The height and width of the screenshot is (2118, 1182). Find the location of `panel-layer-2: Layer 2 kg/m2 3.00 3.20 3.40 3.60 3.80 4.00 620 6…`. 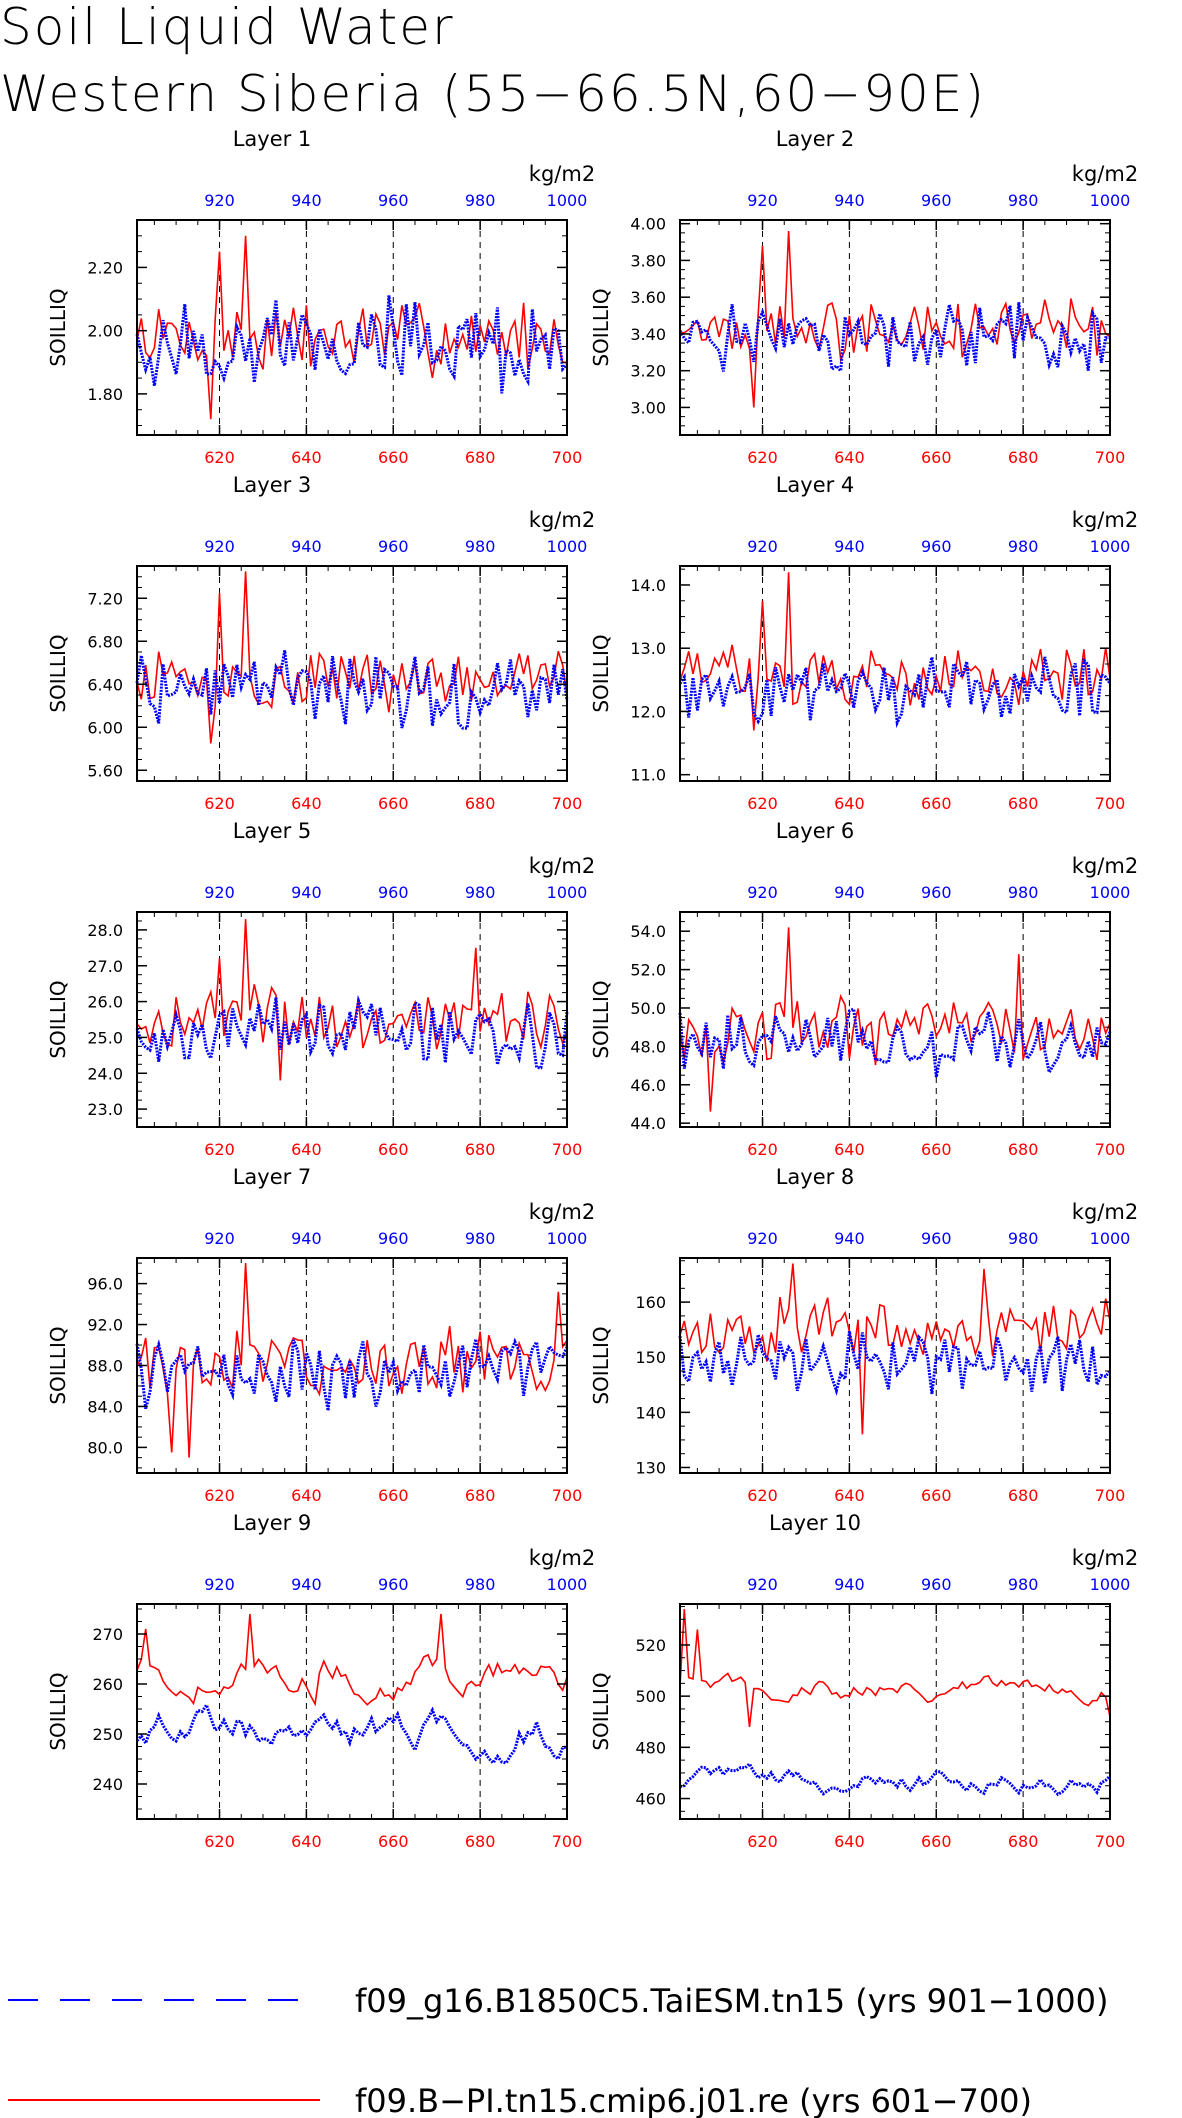

panel-layer-2: Layer 2 kg/m2 3.00 3.20 3.40 3.60 3.80 4.00 620 6… is located at coordinates (863, 297).